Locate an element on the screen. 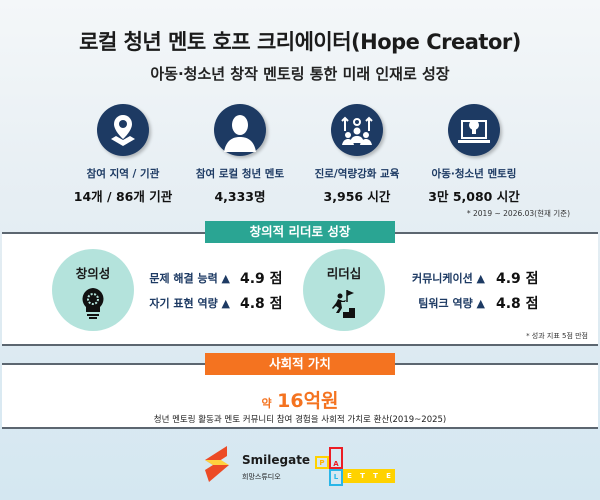 The image size is (600, 500). person-icon is located at coordinates (240, 130).